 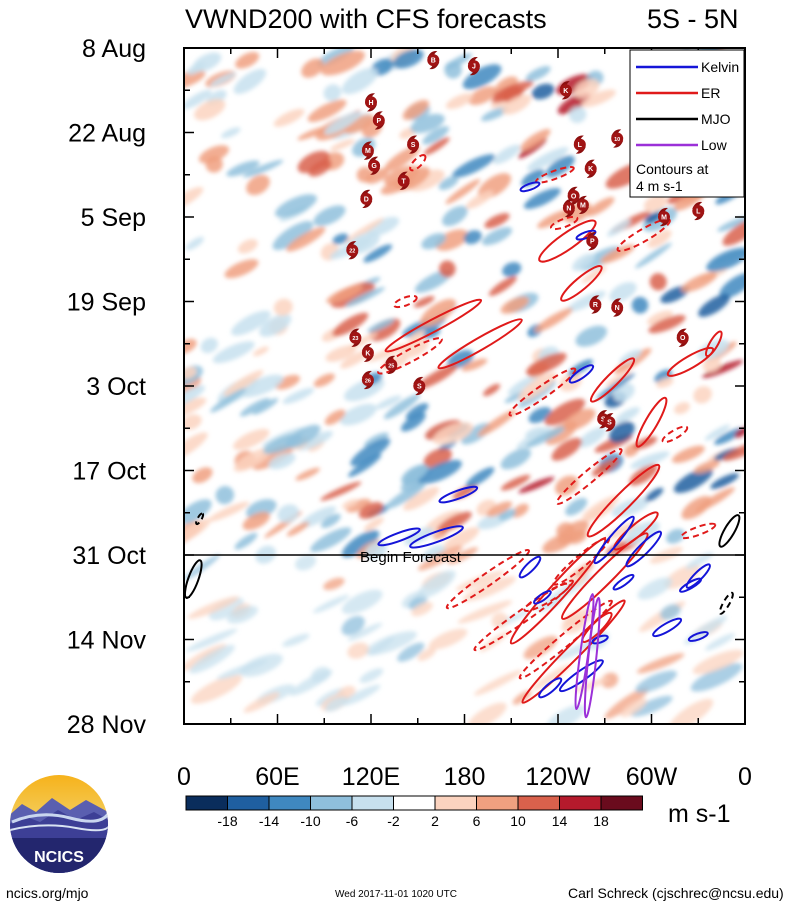 What do you see at coordinates (592, 241) in the screenshot?
I see `storm-marker: P` at bounding box center [592, 241].